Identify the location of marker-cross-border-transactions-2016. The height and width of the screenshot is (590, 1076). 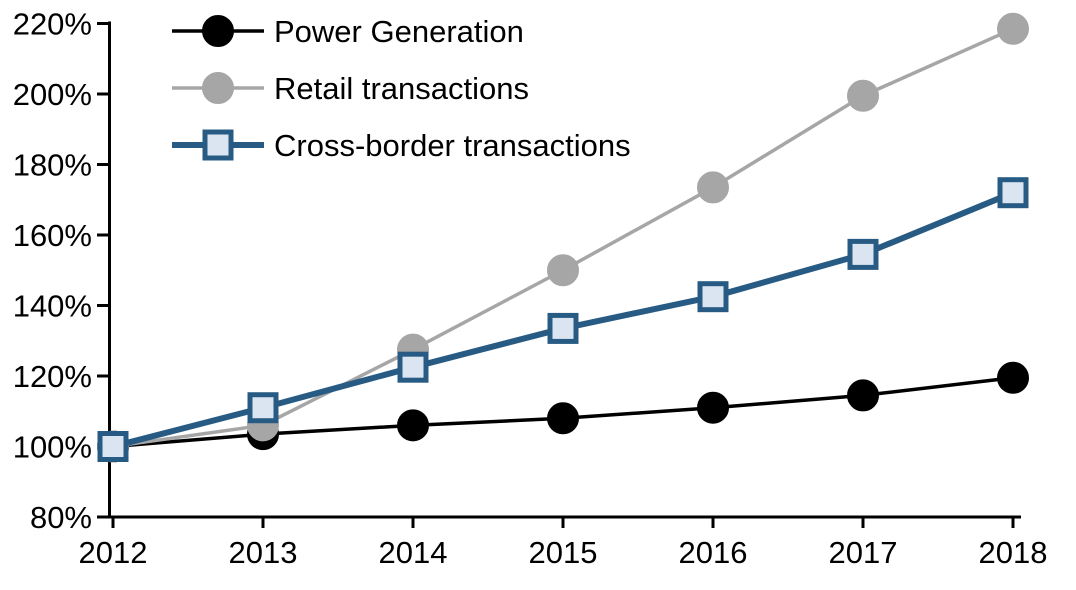
(713, 297).